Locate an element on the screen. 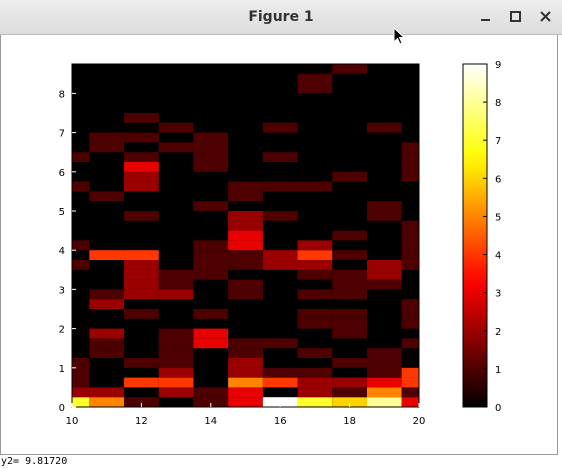 This screenshot has height=469, width=562. y-tick-label: 1 is located at coordinates (62, 369).